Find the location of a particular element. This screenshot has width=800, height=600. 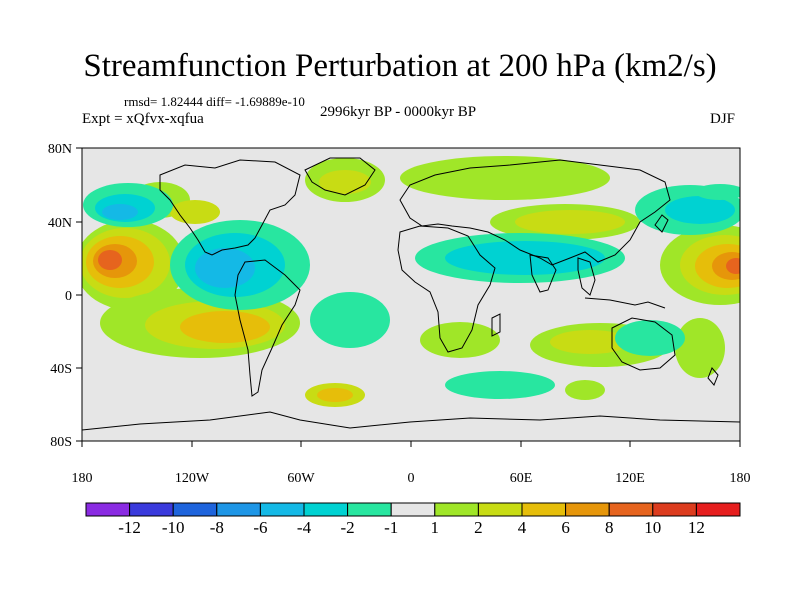

lon-label-120w: 120W is located at coordinates (192, 478).